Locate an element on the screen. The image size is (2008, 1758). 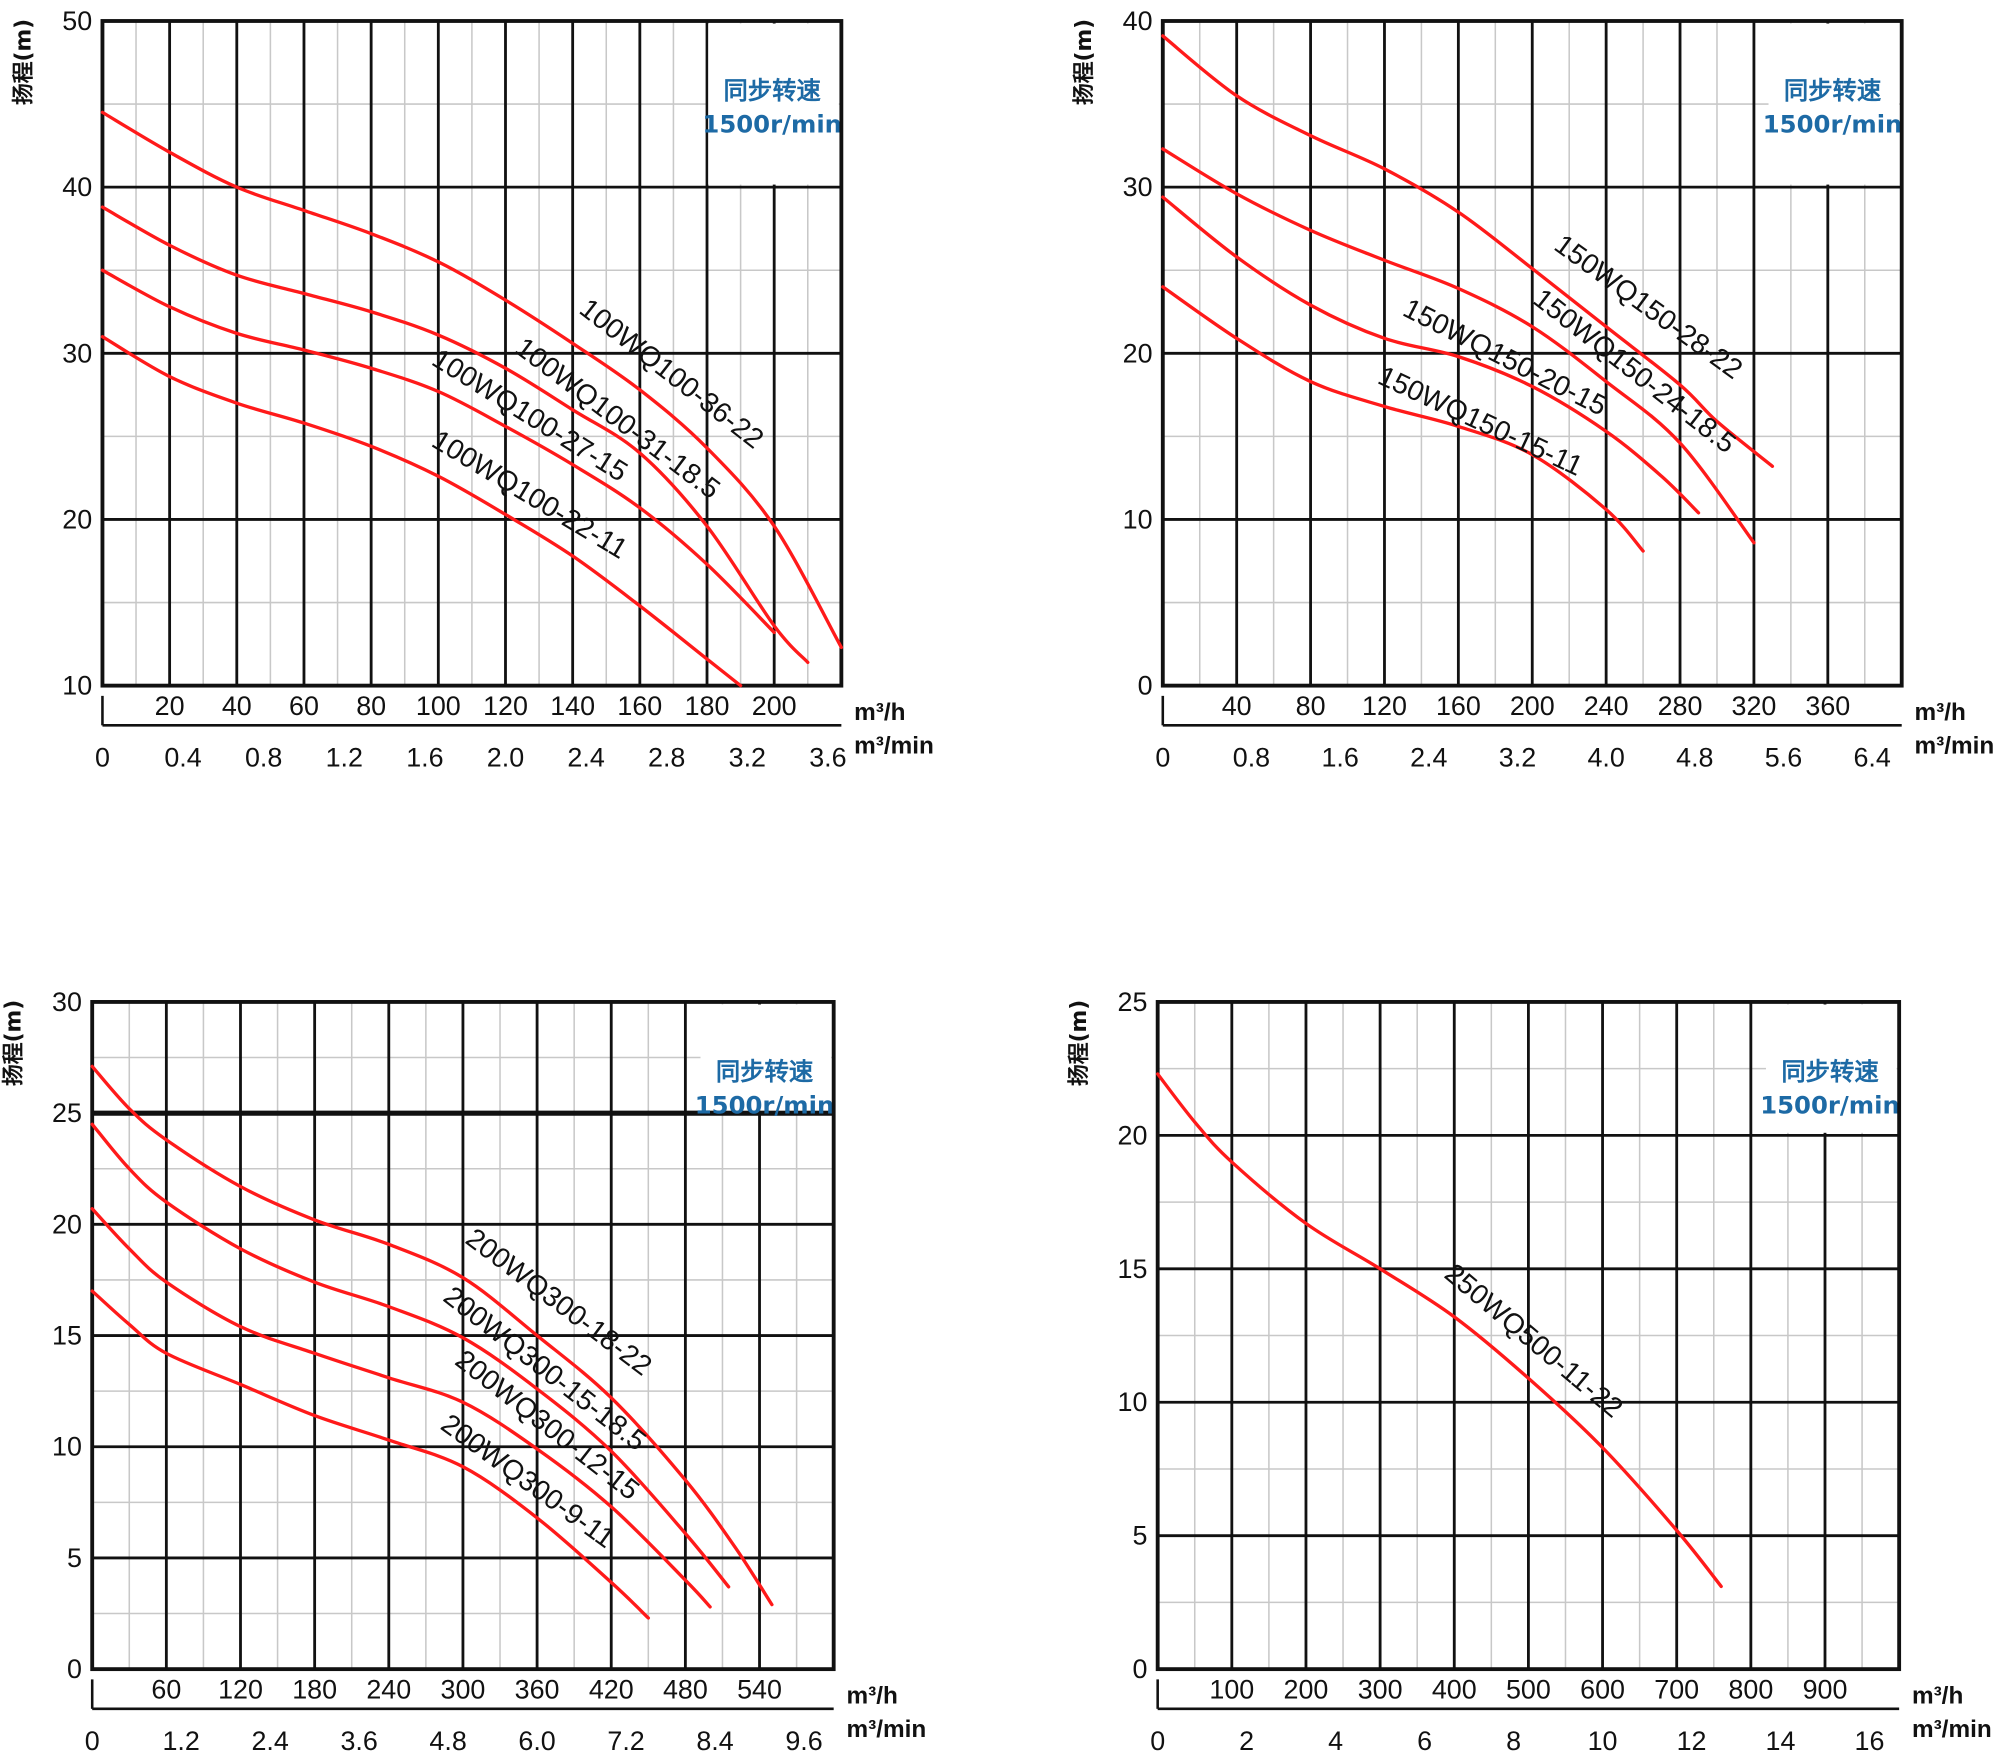
x2-tick-label: 3.2 is located at coordinates (747, 757).